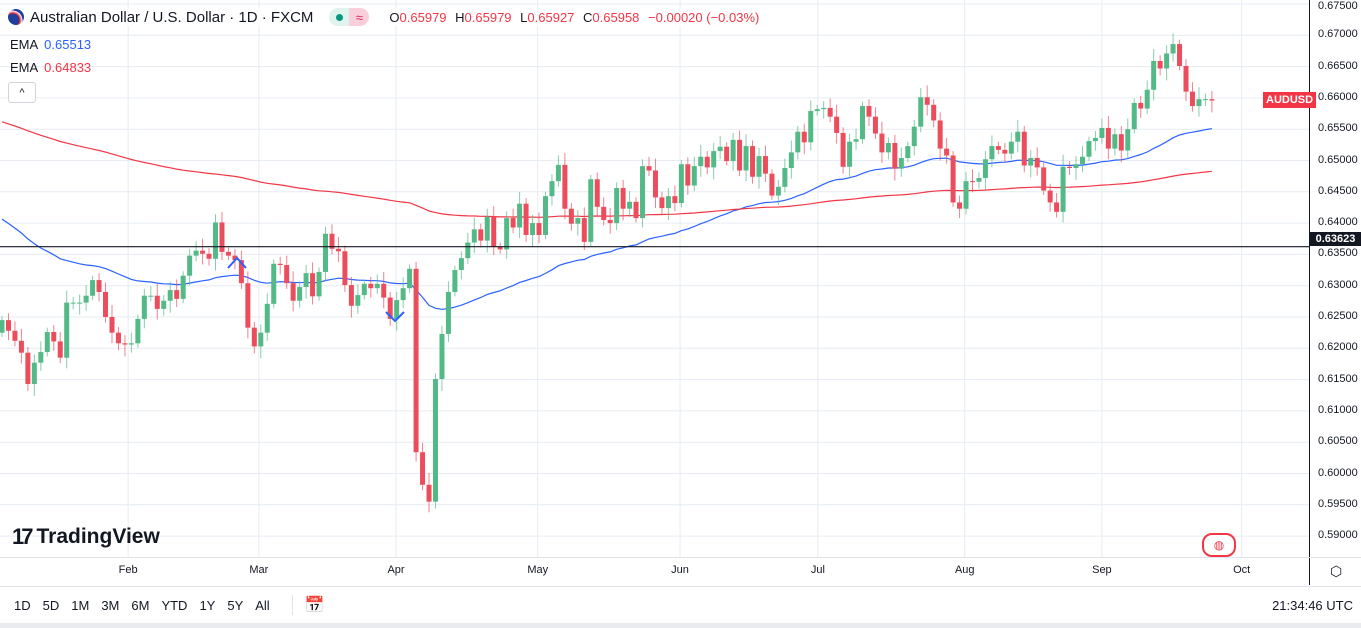 Image resolution: width=1361 pixels, height=628 pixels. I want to click on price-tick-label: 0.67000, so click(1338, 34).